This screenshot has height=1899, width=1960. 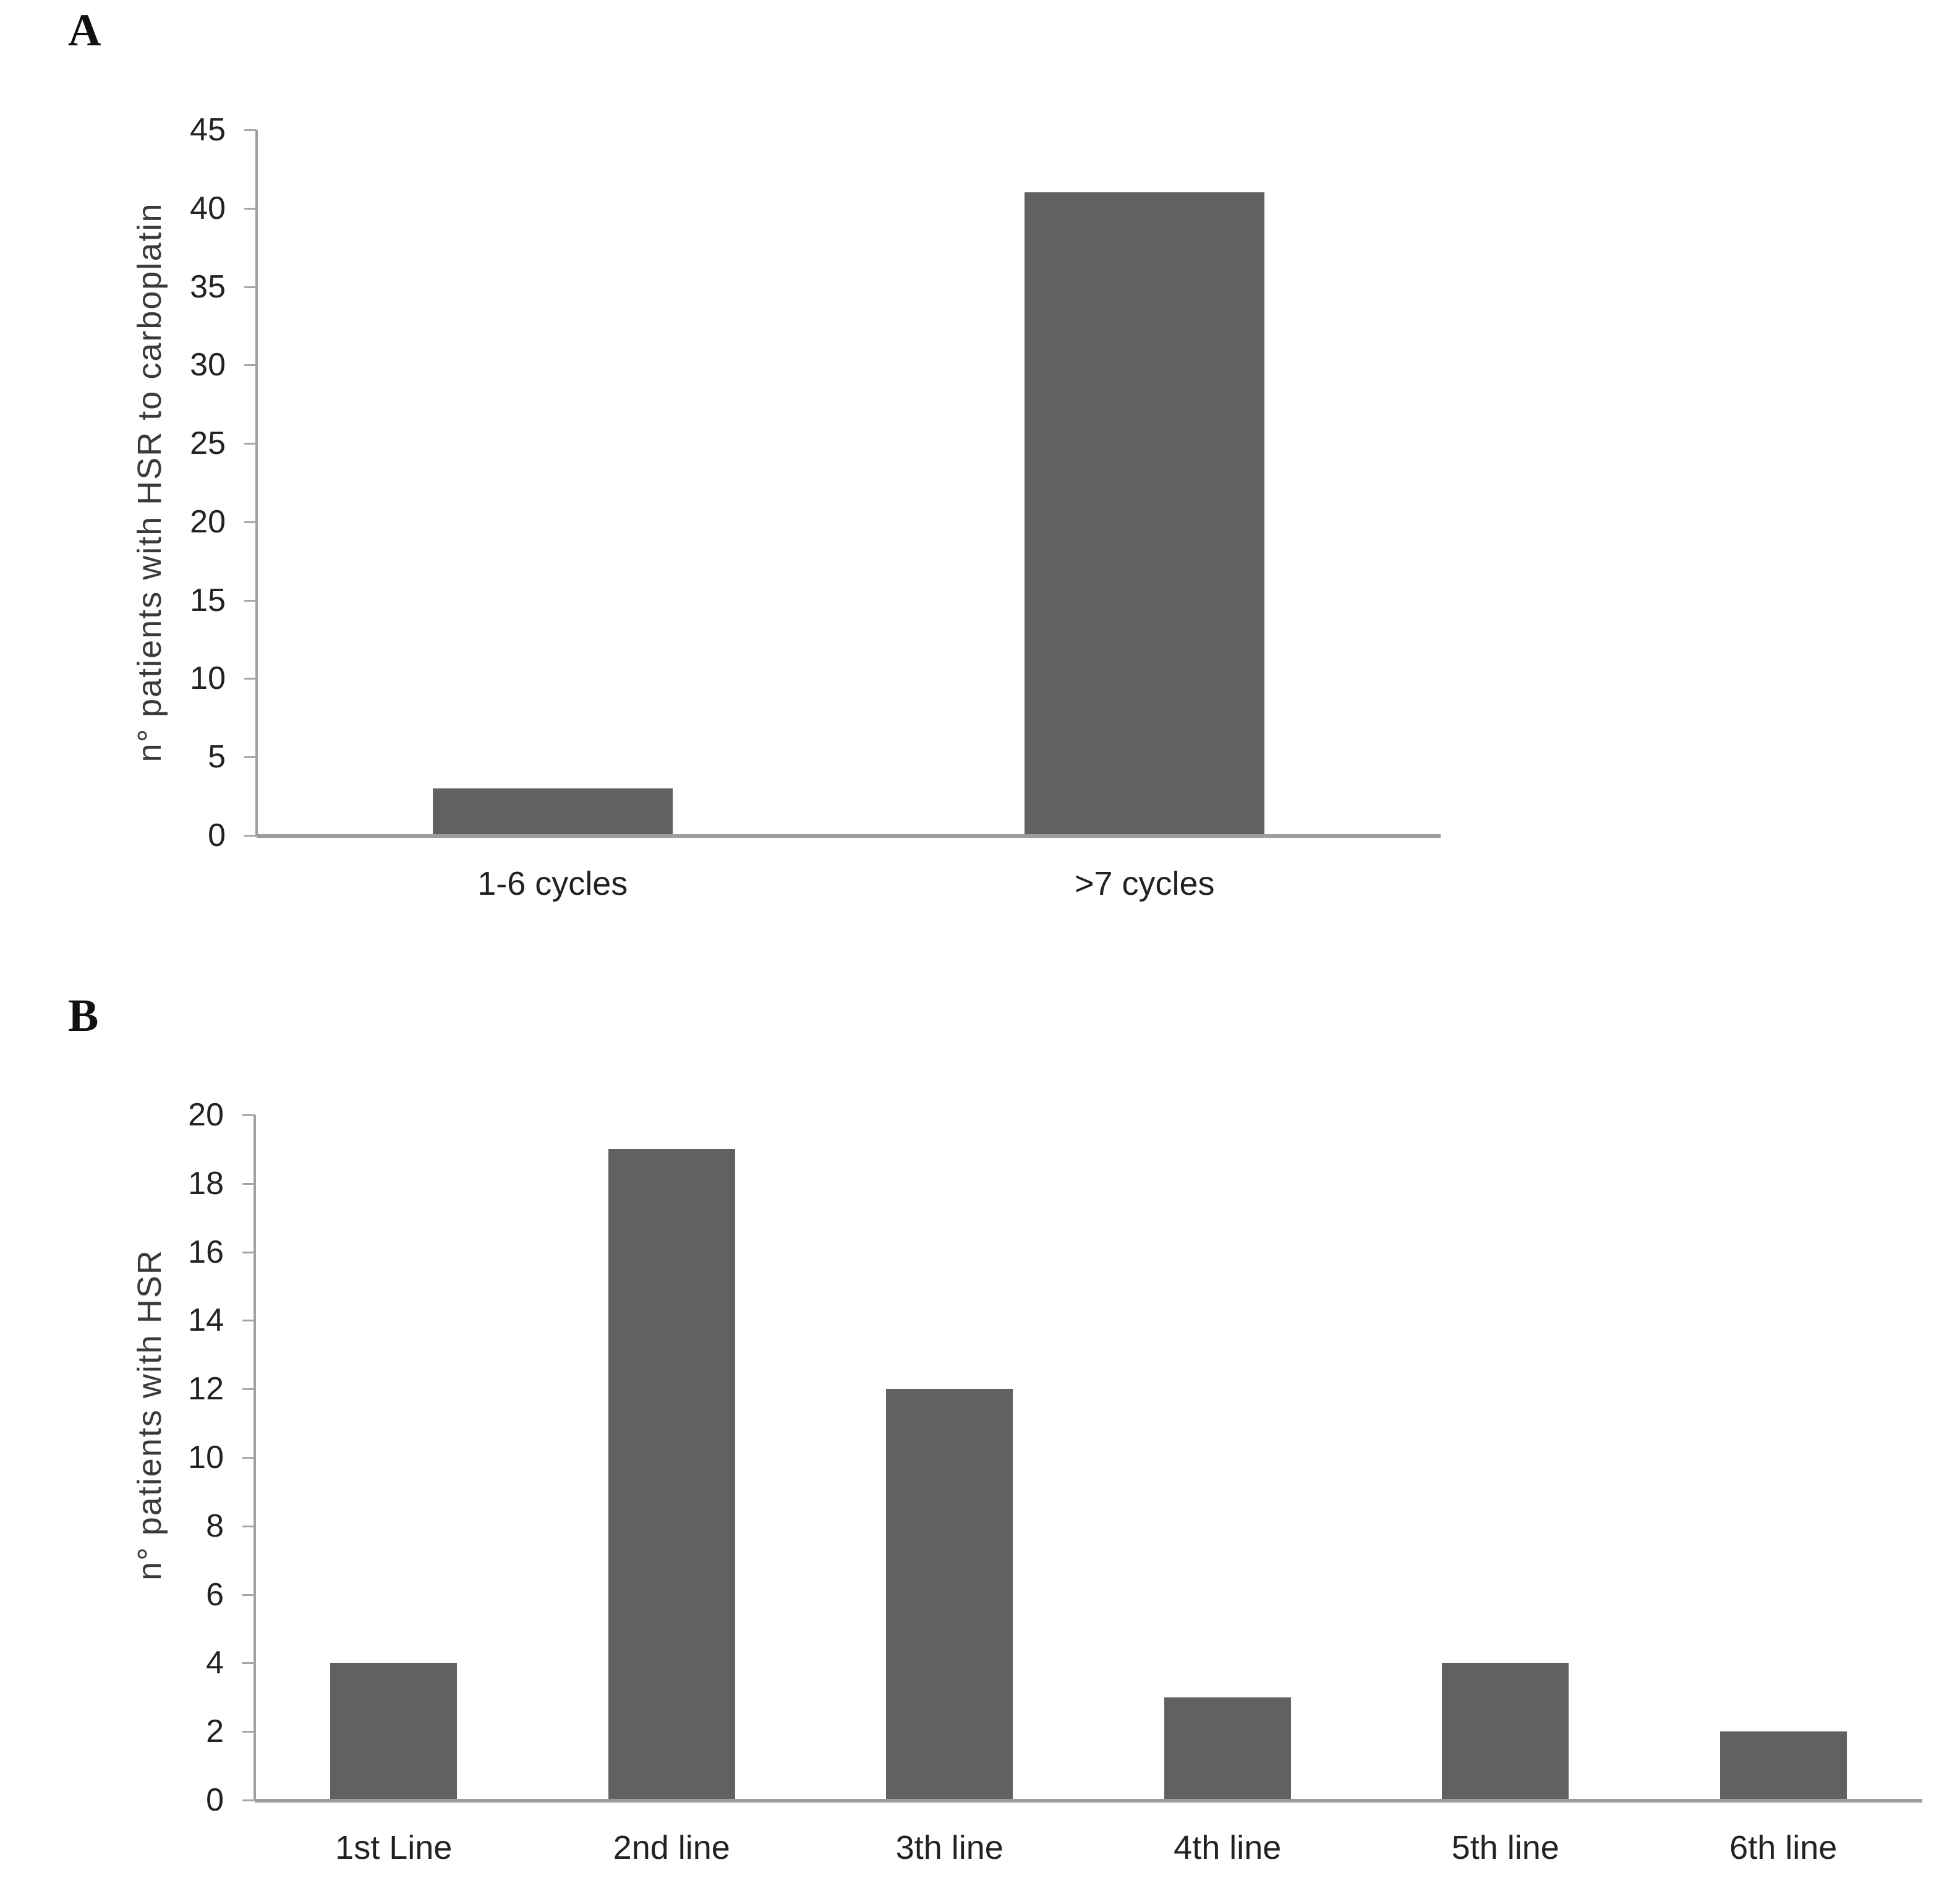 What do you see at coordinates (1144, 884) in the screenshot?
I see `x-category-label: >7 cycles` at bounding box center [1144, 884].